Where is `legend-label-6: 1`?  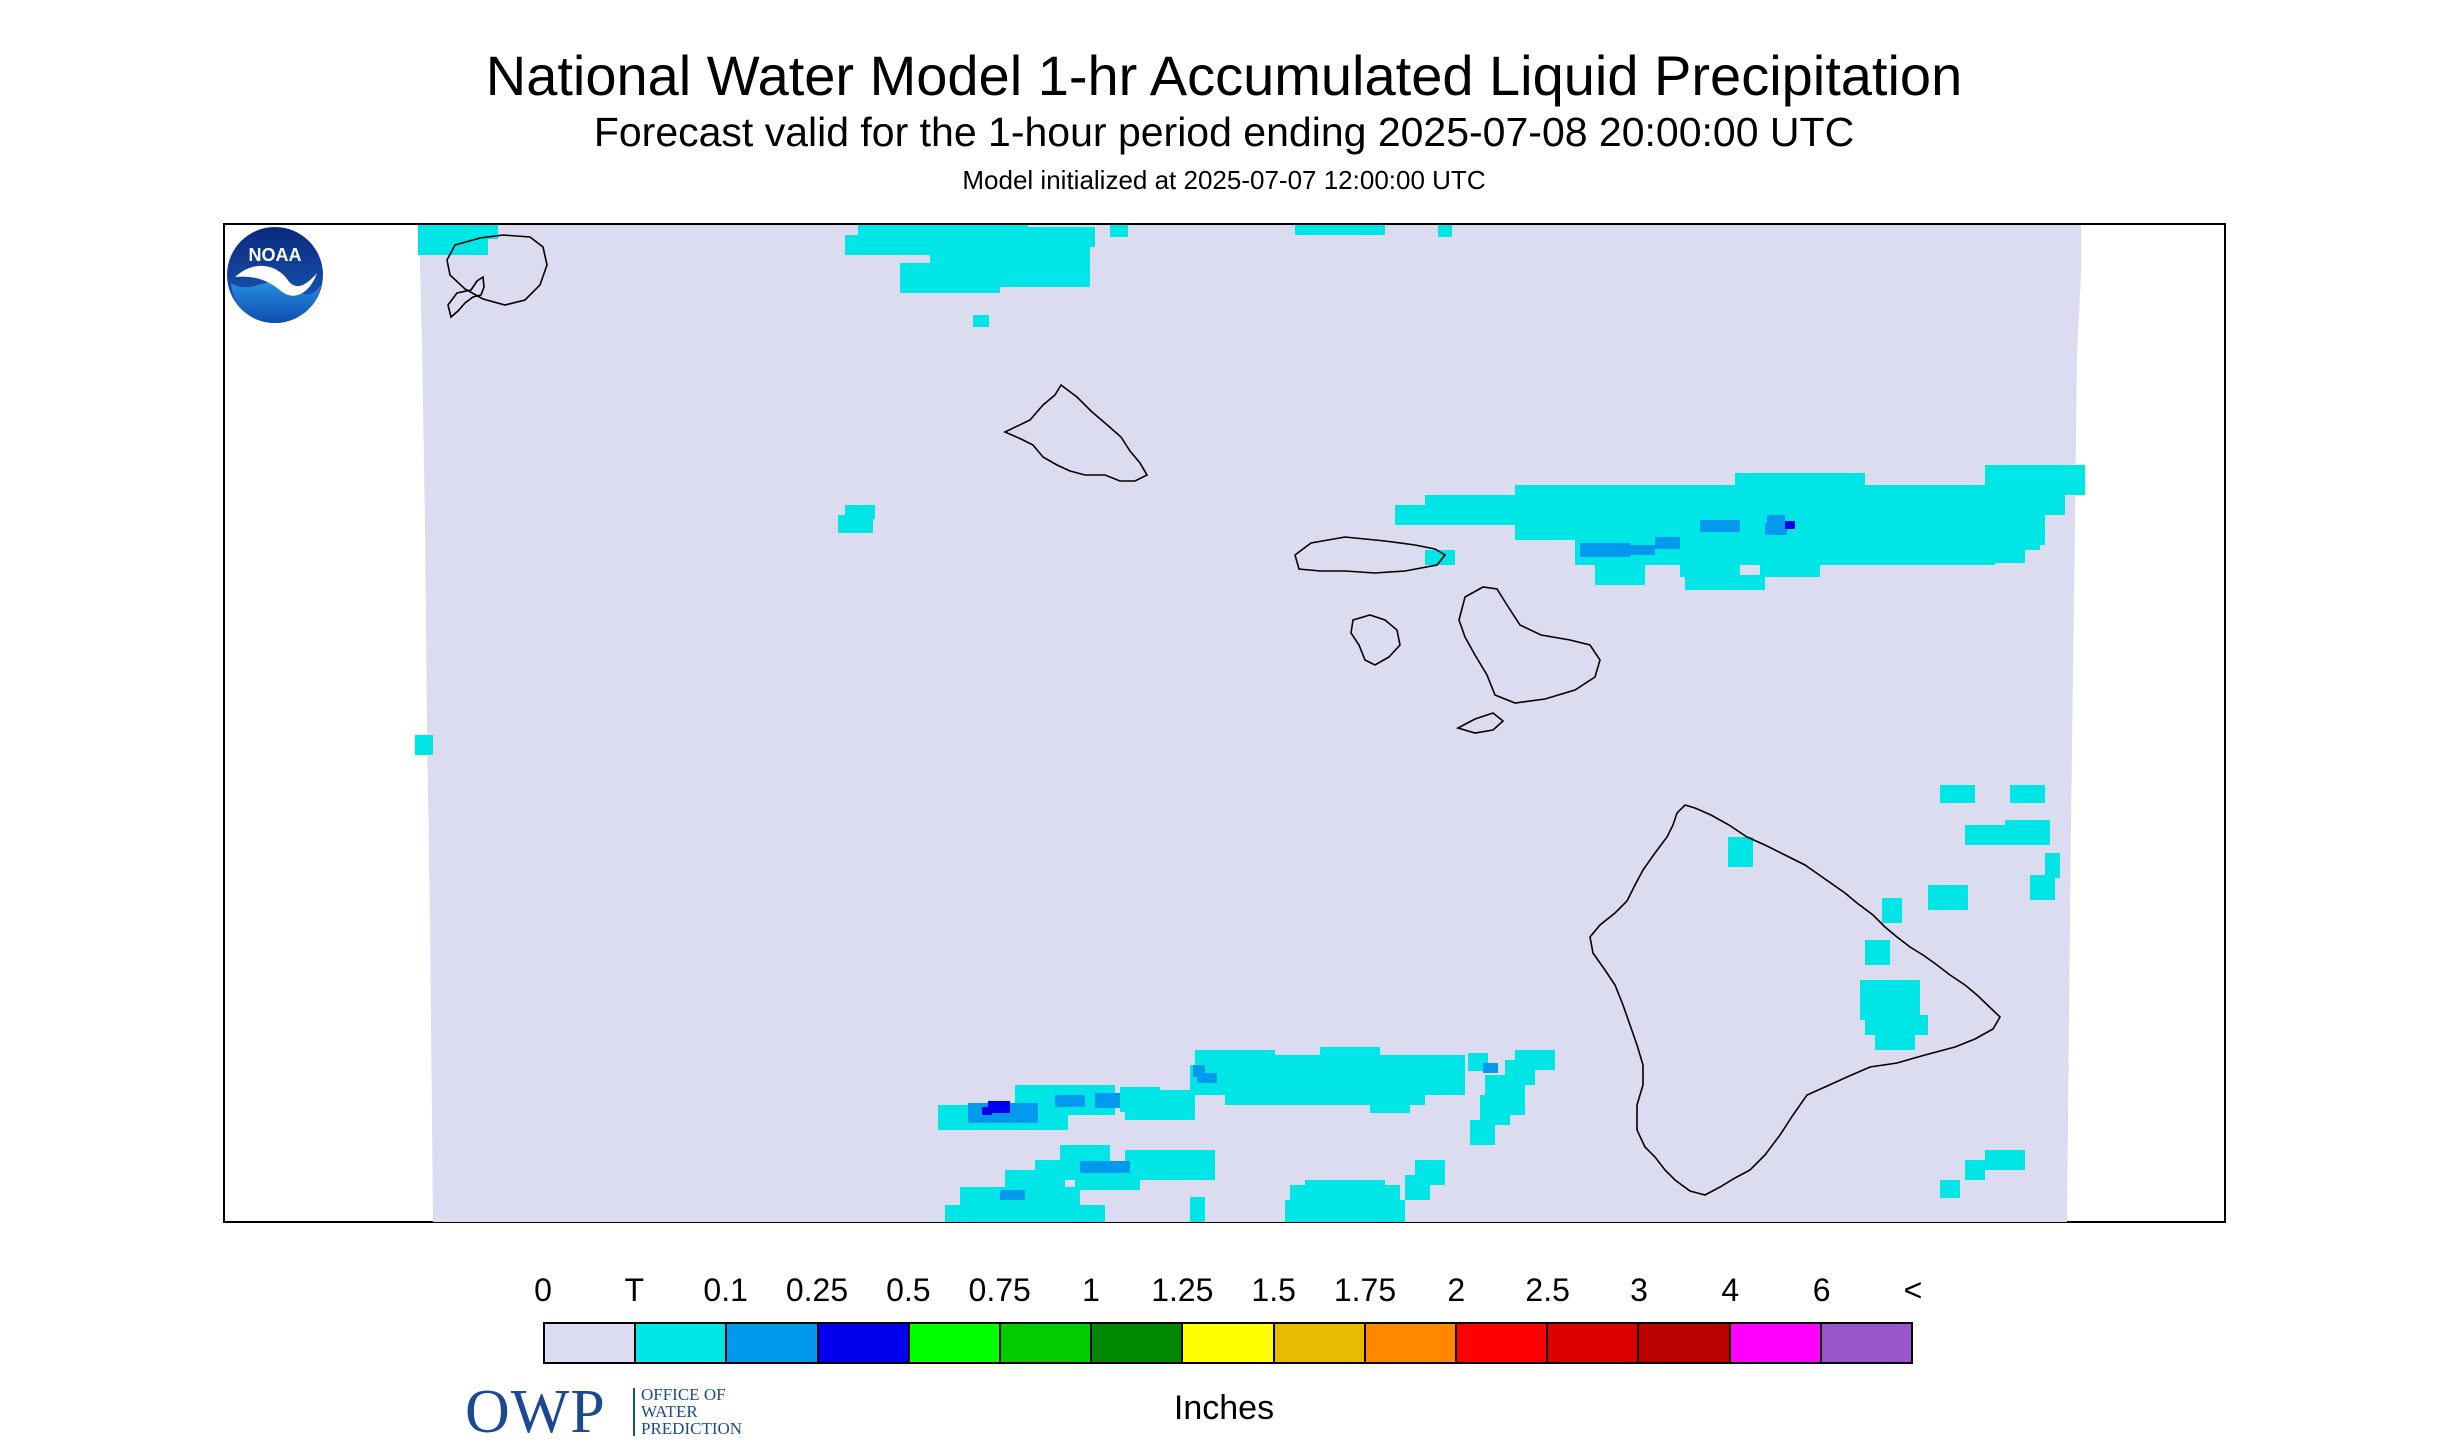 legend-label-6: 1 is located at coordinates (1091, 1290).